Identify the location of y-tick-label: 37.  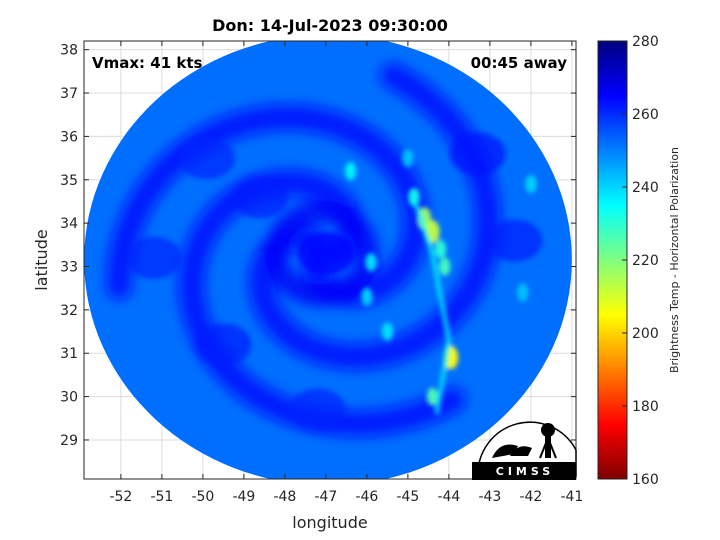
(69, 94).